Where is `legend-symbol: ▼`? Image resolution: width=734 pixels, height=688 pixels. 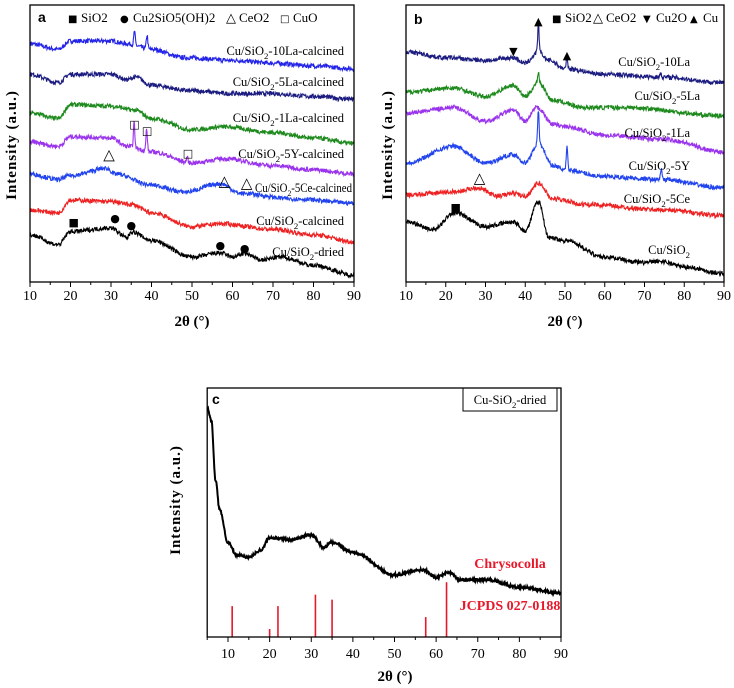 legend-symbol: ▼ is located at coordinates (647, 19).